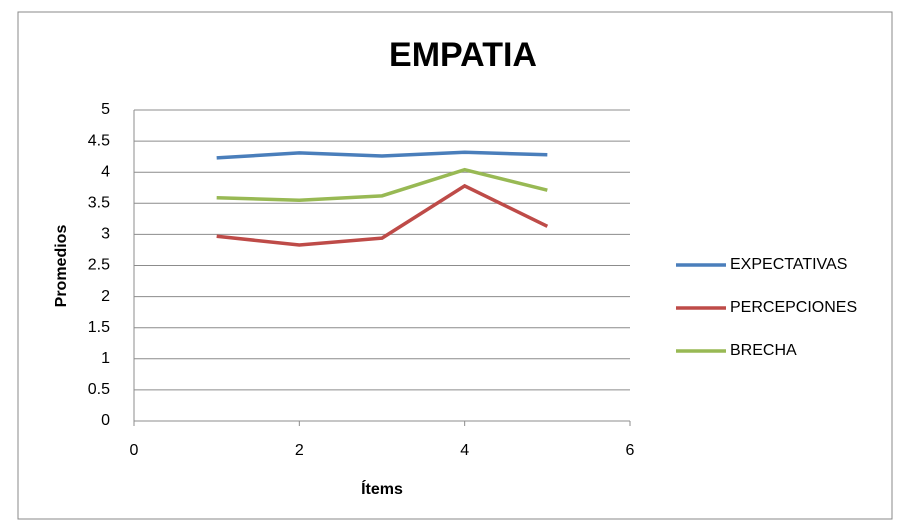 Image resolution: width=901 pixels, height=529 pixels. What do you see at coordinates (134, 450) in the screenshot?
I see `x-tick-label: 0` at bounding box center [134, 450].